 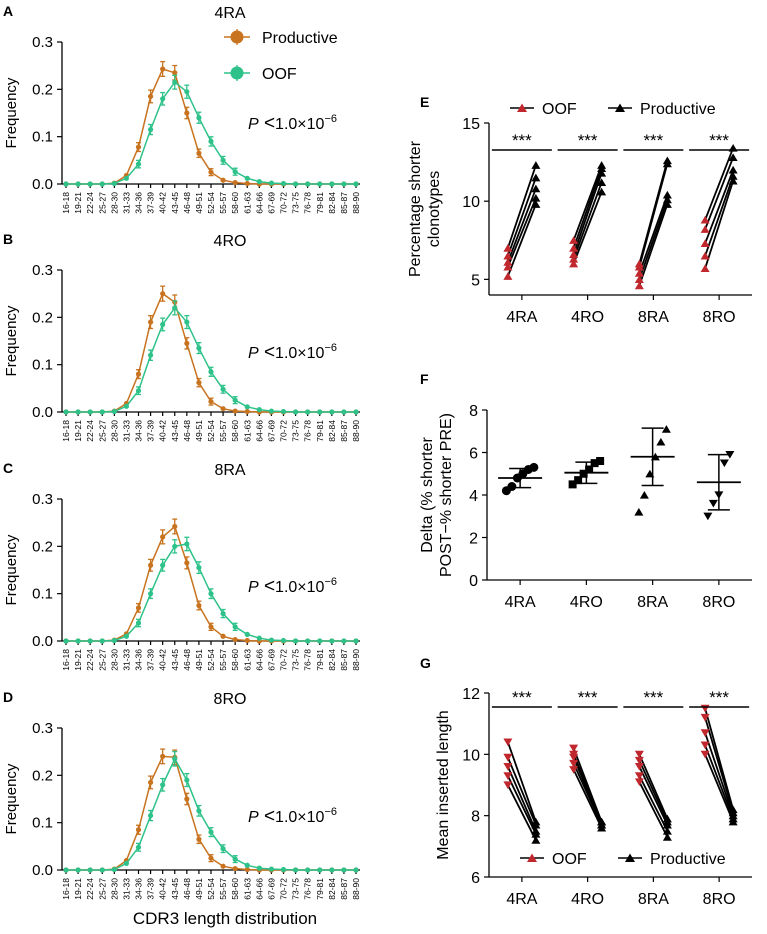 What do you see at coordinates (299, 353) in the screenshot?
I see `p-value-base: 1.0×10` at bounding box center [299, 353].